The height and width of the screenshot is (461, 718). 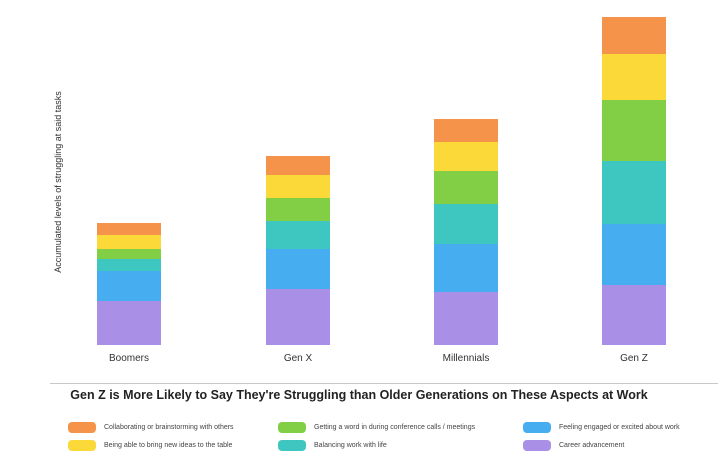 What do you see at coordinates (129, 358) in the screenshot?
I see `category-label: Boomers` at bounding box center [129, 358].